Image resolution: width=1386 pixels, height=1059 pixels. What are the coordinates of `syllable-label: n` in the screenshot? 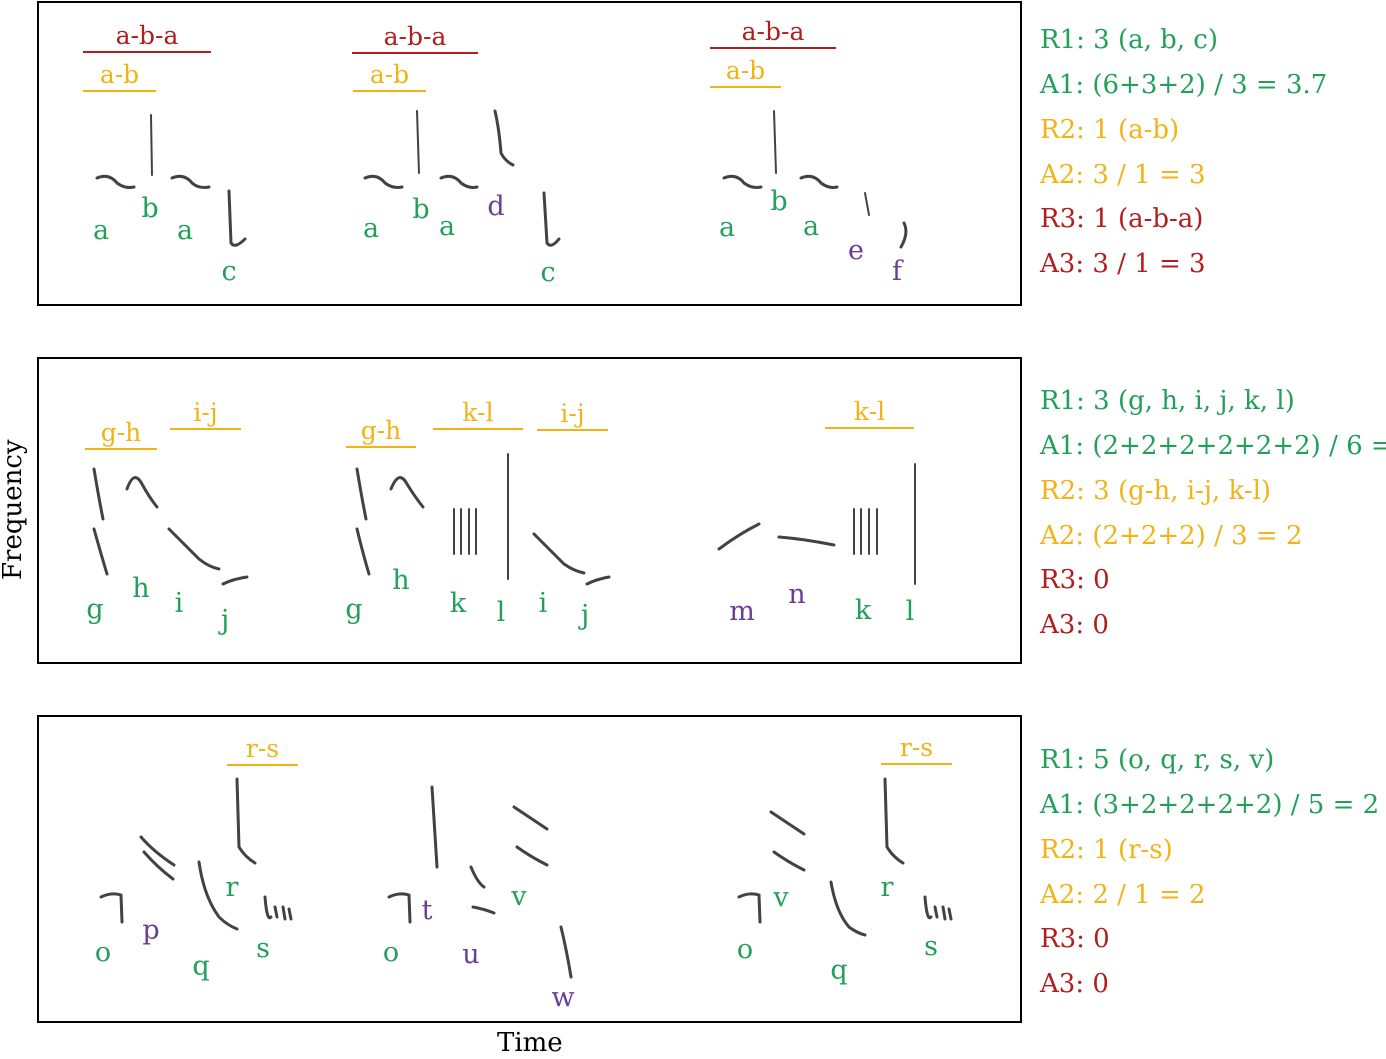 It's located at (797, 594).